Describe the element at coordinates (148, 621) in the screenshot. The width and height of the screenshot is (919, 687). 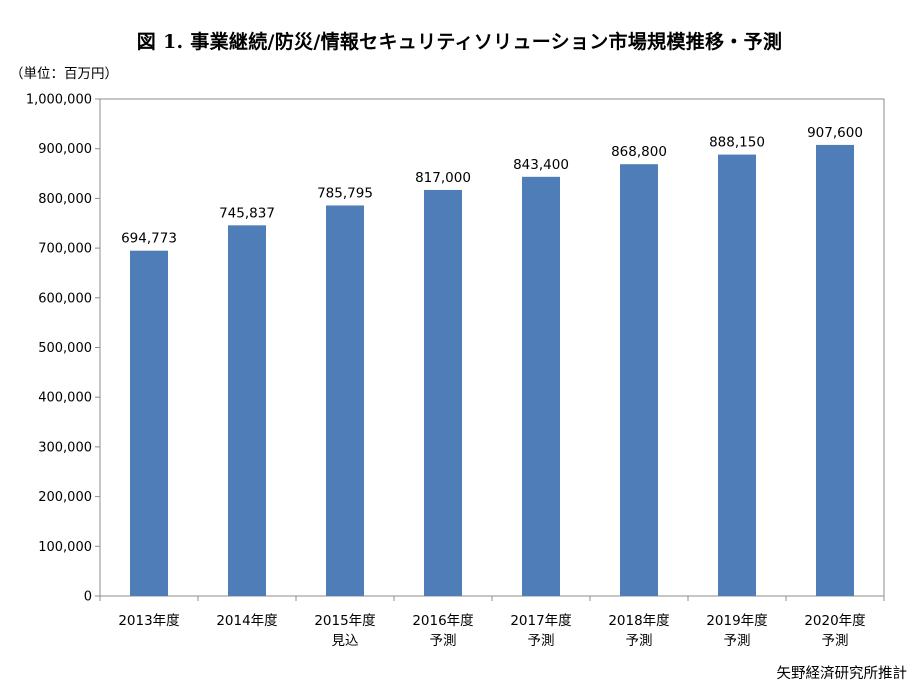
I see `x-tick-label: 2013年度` at that location.